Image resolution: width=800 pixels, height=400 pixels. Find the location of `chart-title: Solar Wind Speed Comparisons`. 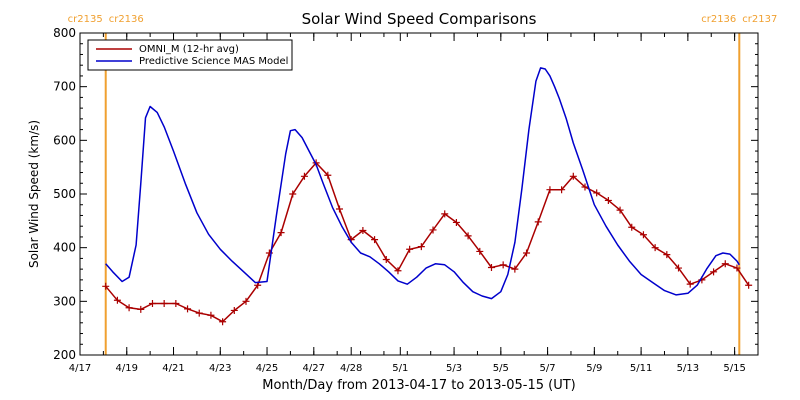

chart-title: Solar Wind Speed Comparisons is located at coordinates (419, 19).